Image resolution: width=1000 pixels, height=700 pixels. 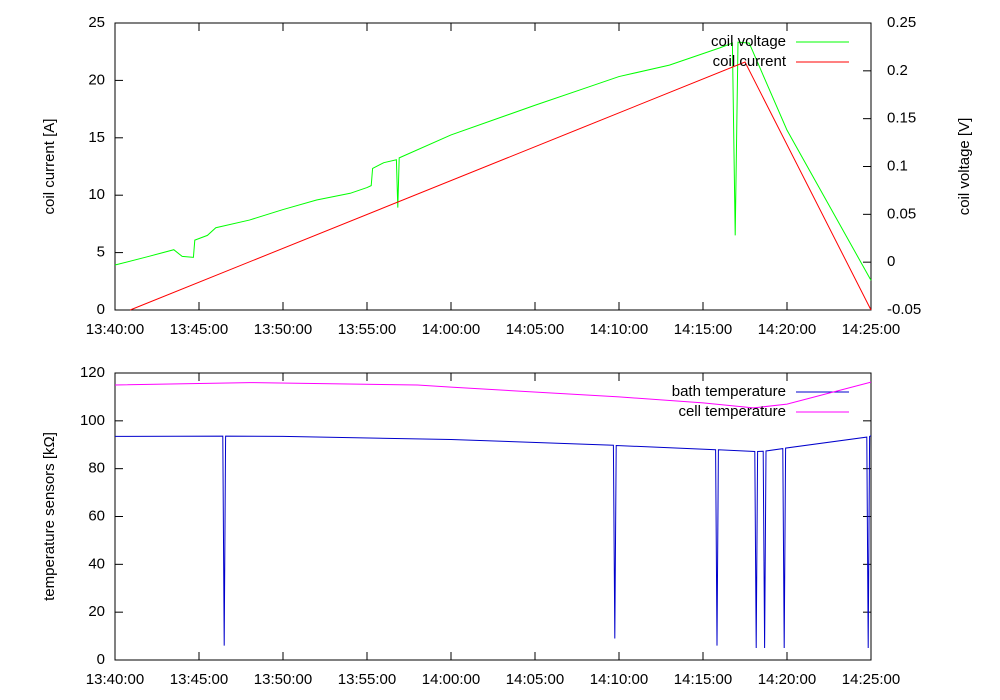 I want to click on legend-label: cell temperature, so click(x=732, y=411).